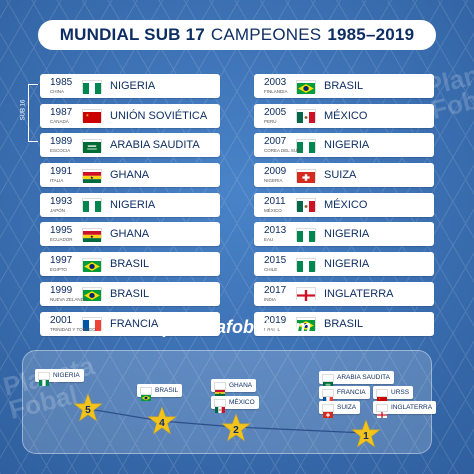  What do you see at coordinates (130, 115) in the screenshot?
I see `champion-row: 1987 CANADÁ ★ UNIÓN SOVIÉTICA` at bounding box center [130, 115].